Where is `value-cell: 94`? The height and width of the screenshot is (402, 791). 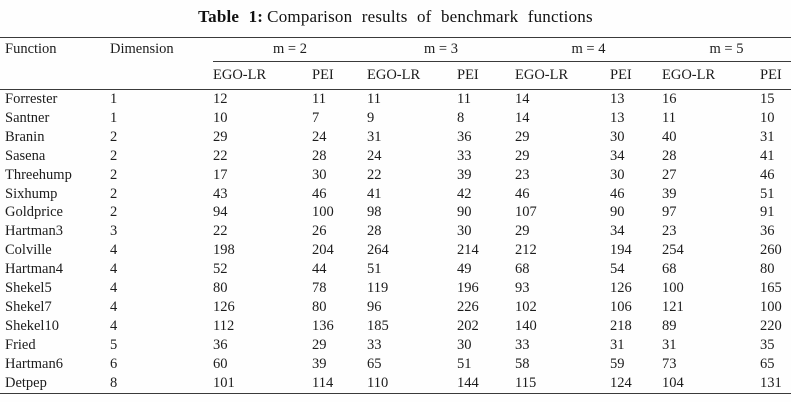 value-cell: 94 is located at coordinates (220, 212).